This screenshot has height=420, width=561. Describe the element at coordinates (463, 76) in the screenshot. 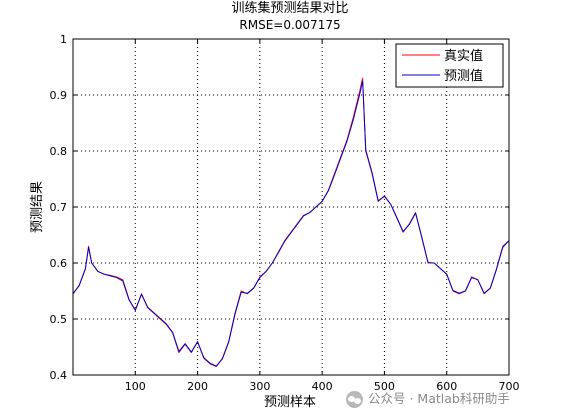

I see `legend-label-pred: 预测值` at that location.